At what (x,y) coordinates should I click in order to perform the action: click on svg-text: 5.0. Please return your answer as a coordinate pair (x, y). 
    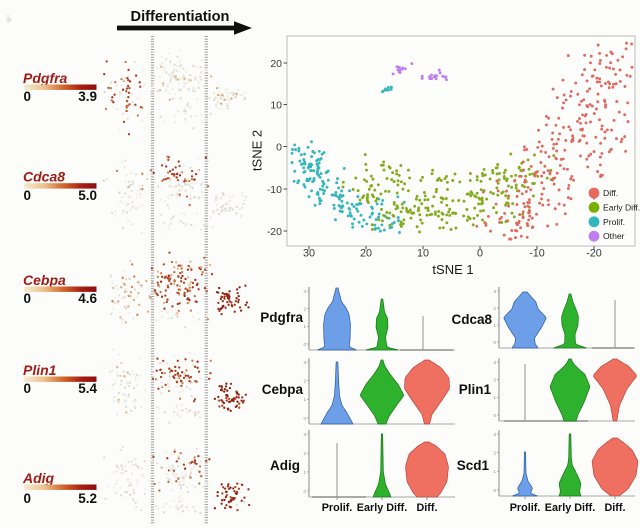
    Looking at the image, I should click on (87, 195).